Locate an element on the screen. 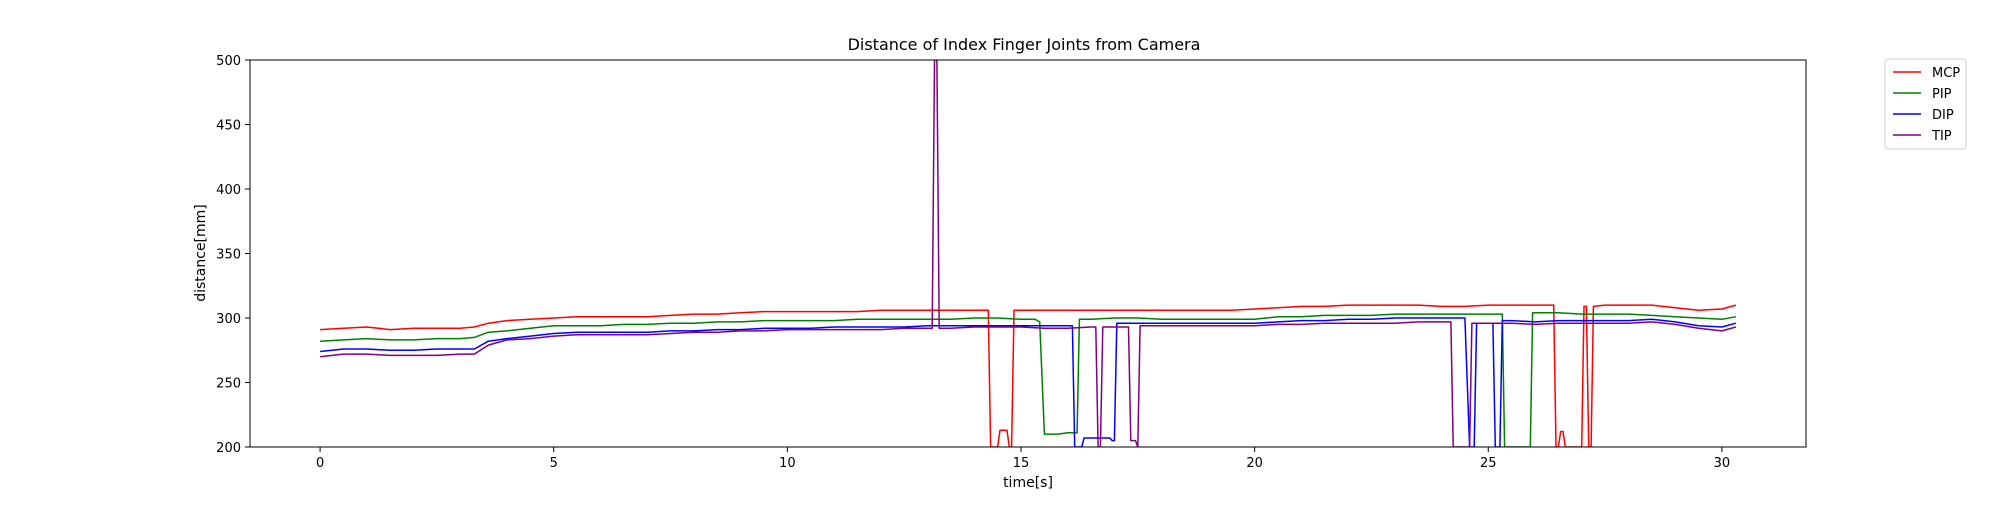 The image size is (2000, 505). legend-box is located at coordinates (1925, 104).